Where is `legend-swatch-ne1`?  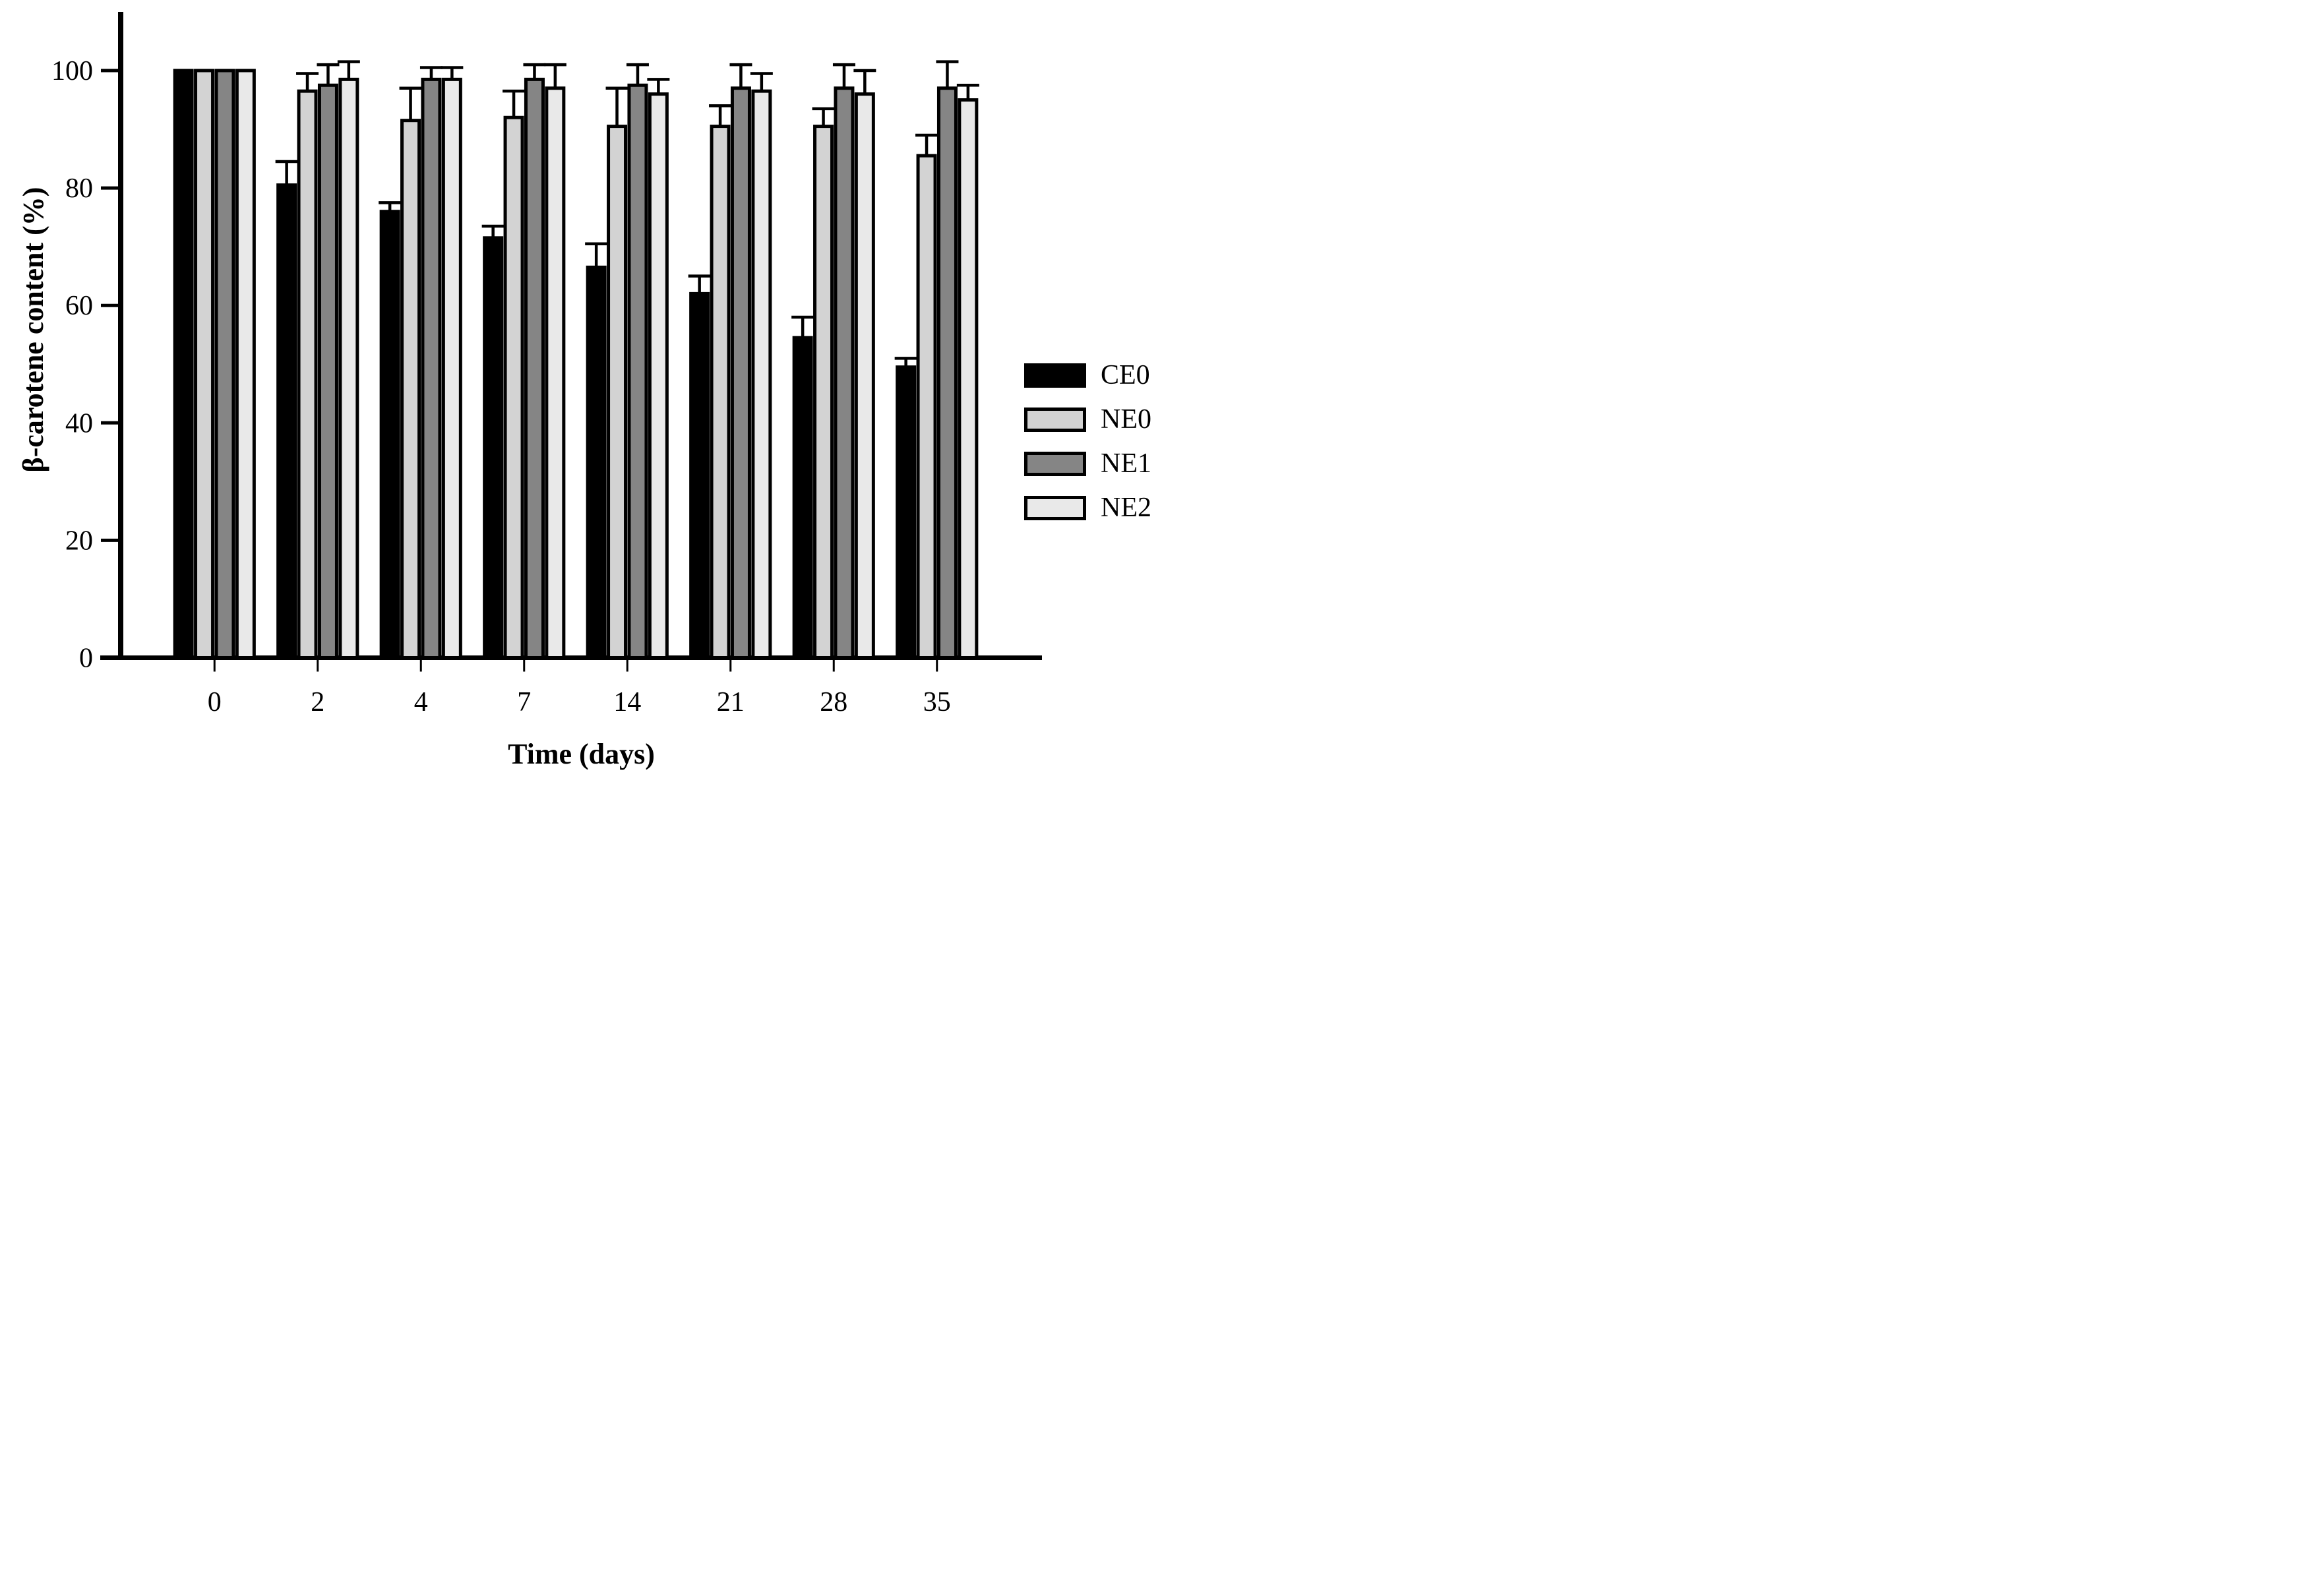 legend-swatch-ne1 is located at coordinates (1055, 463).